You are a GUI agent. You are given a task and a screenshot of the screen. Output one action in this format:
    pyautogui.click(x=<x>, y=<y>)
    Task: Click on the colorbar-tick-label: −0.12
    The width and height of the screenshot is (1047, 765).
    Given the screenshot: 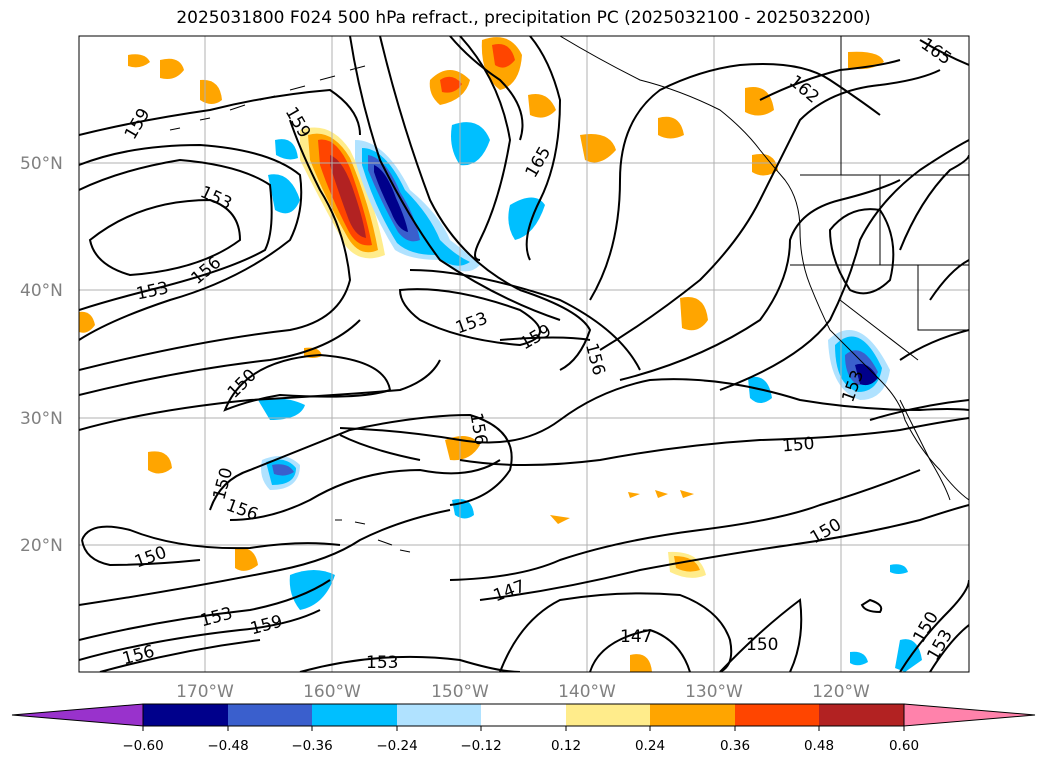 What is the action you would take?
    pyautogui.click(x=480, y=746)
    